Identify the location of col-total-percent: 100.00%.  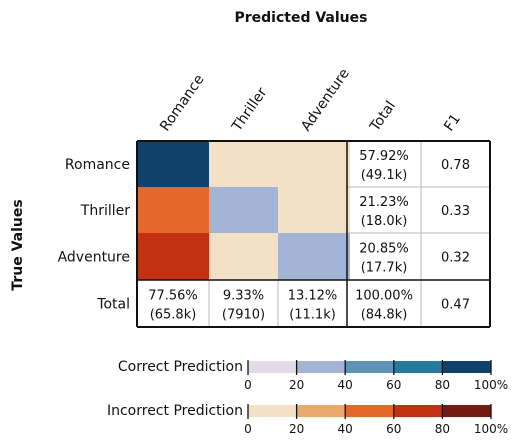
(384, 296).